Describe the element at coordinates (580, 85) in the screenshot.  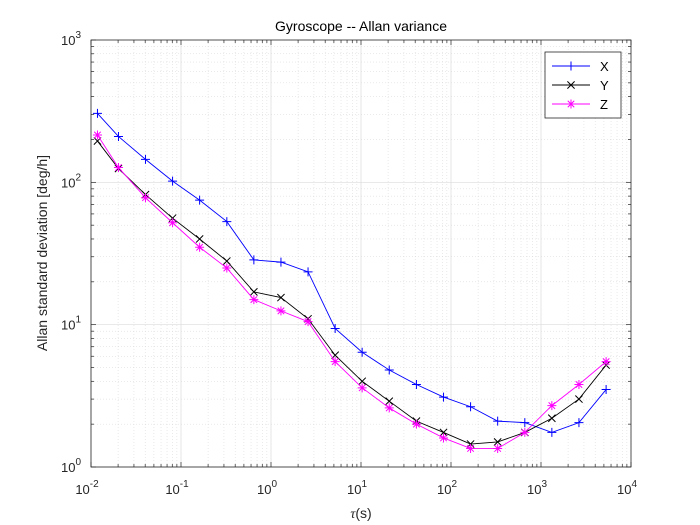
I see `legend-entries: XYZ` at that location.